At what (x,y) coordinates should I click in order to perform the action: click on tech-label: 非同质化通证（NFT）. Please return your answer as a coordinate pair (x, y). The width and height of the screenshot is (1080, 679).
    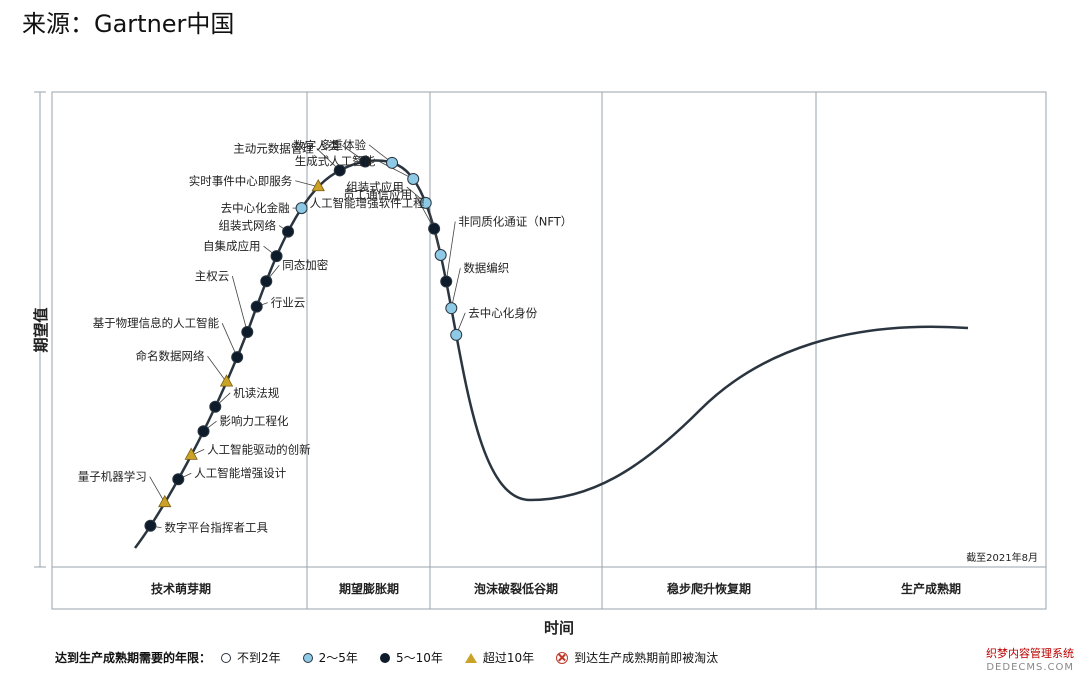
    Looking at the image, I should click on (515, 222).